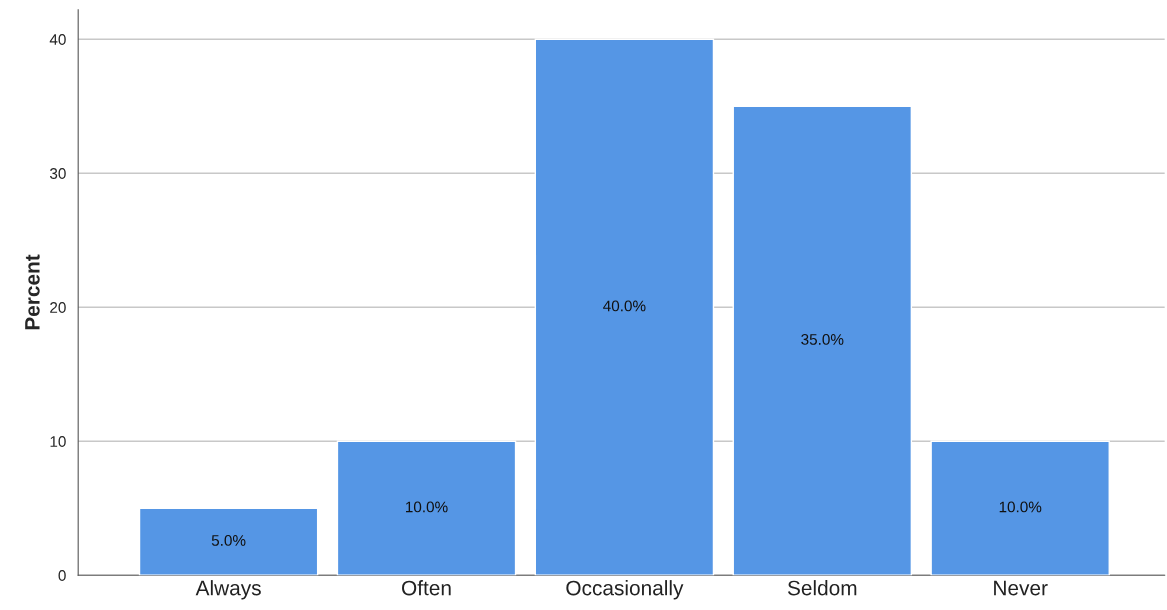 The width and height of the screenshot is (1167, 610). What do you see at coordinates (228, 590) in the screenshot?
I see `x-tick-label: Always` at bounding box center [228, 590].